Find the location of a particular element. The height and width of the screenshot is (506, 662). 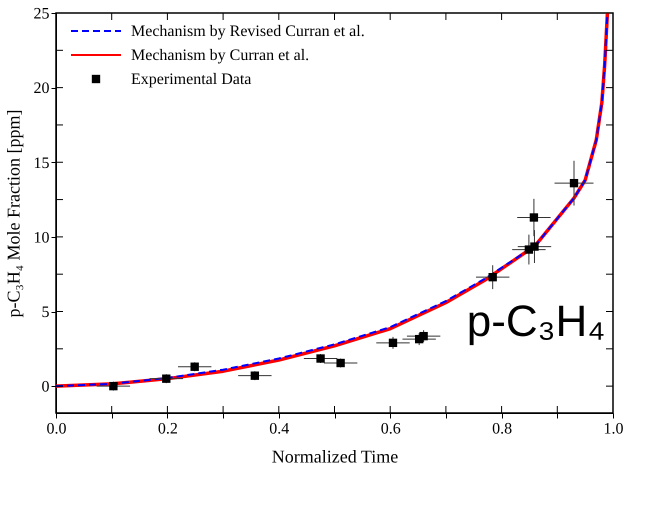

annotation: p-C₃H₄ is located at coordinates (536, 321).